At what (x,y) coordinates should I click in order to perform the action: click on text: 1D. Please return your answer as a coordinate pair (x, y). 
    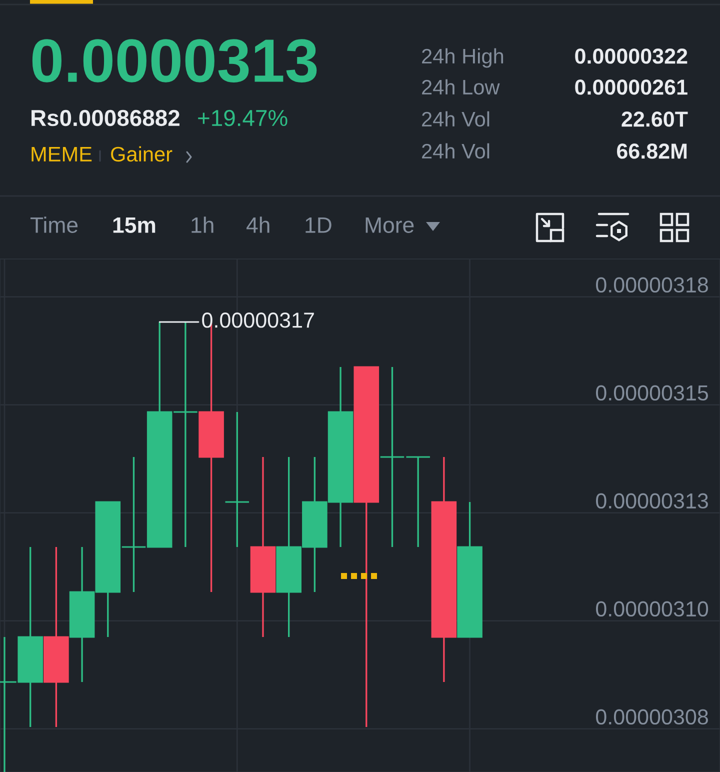
    Looking at the image, I should click on (319, 225).